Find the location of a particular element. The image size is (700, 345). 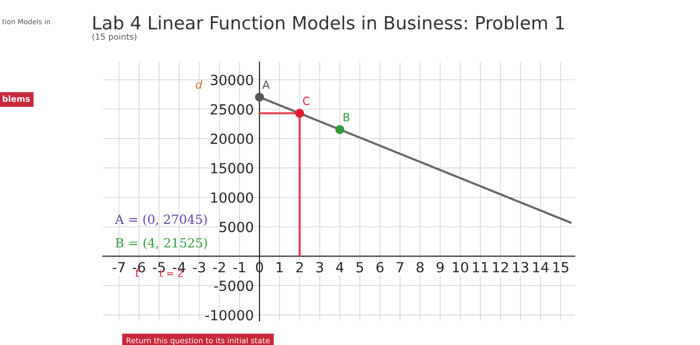

y-tick-label: 15000 is located at coordinates (232, 168).